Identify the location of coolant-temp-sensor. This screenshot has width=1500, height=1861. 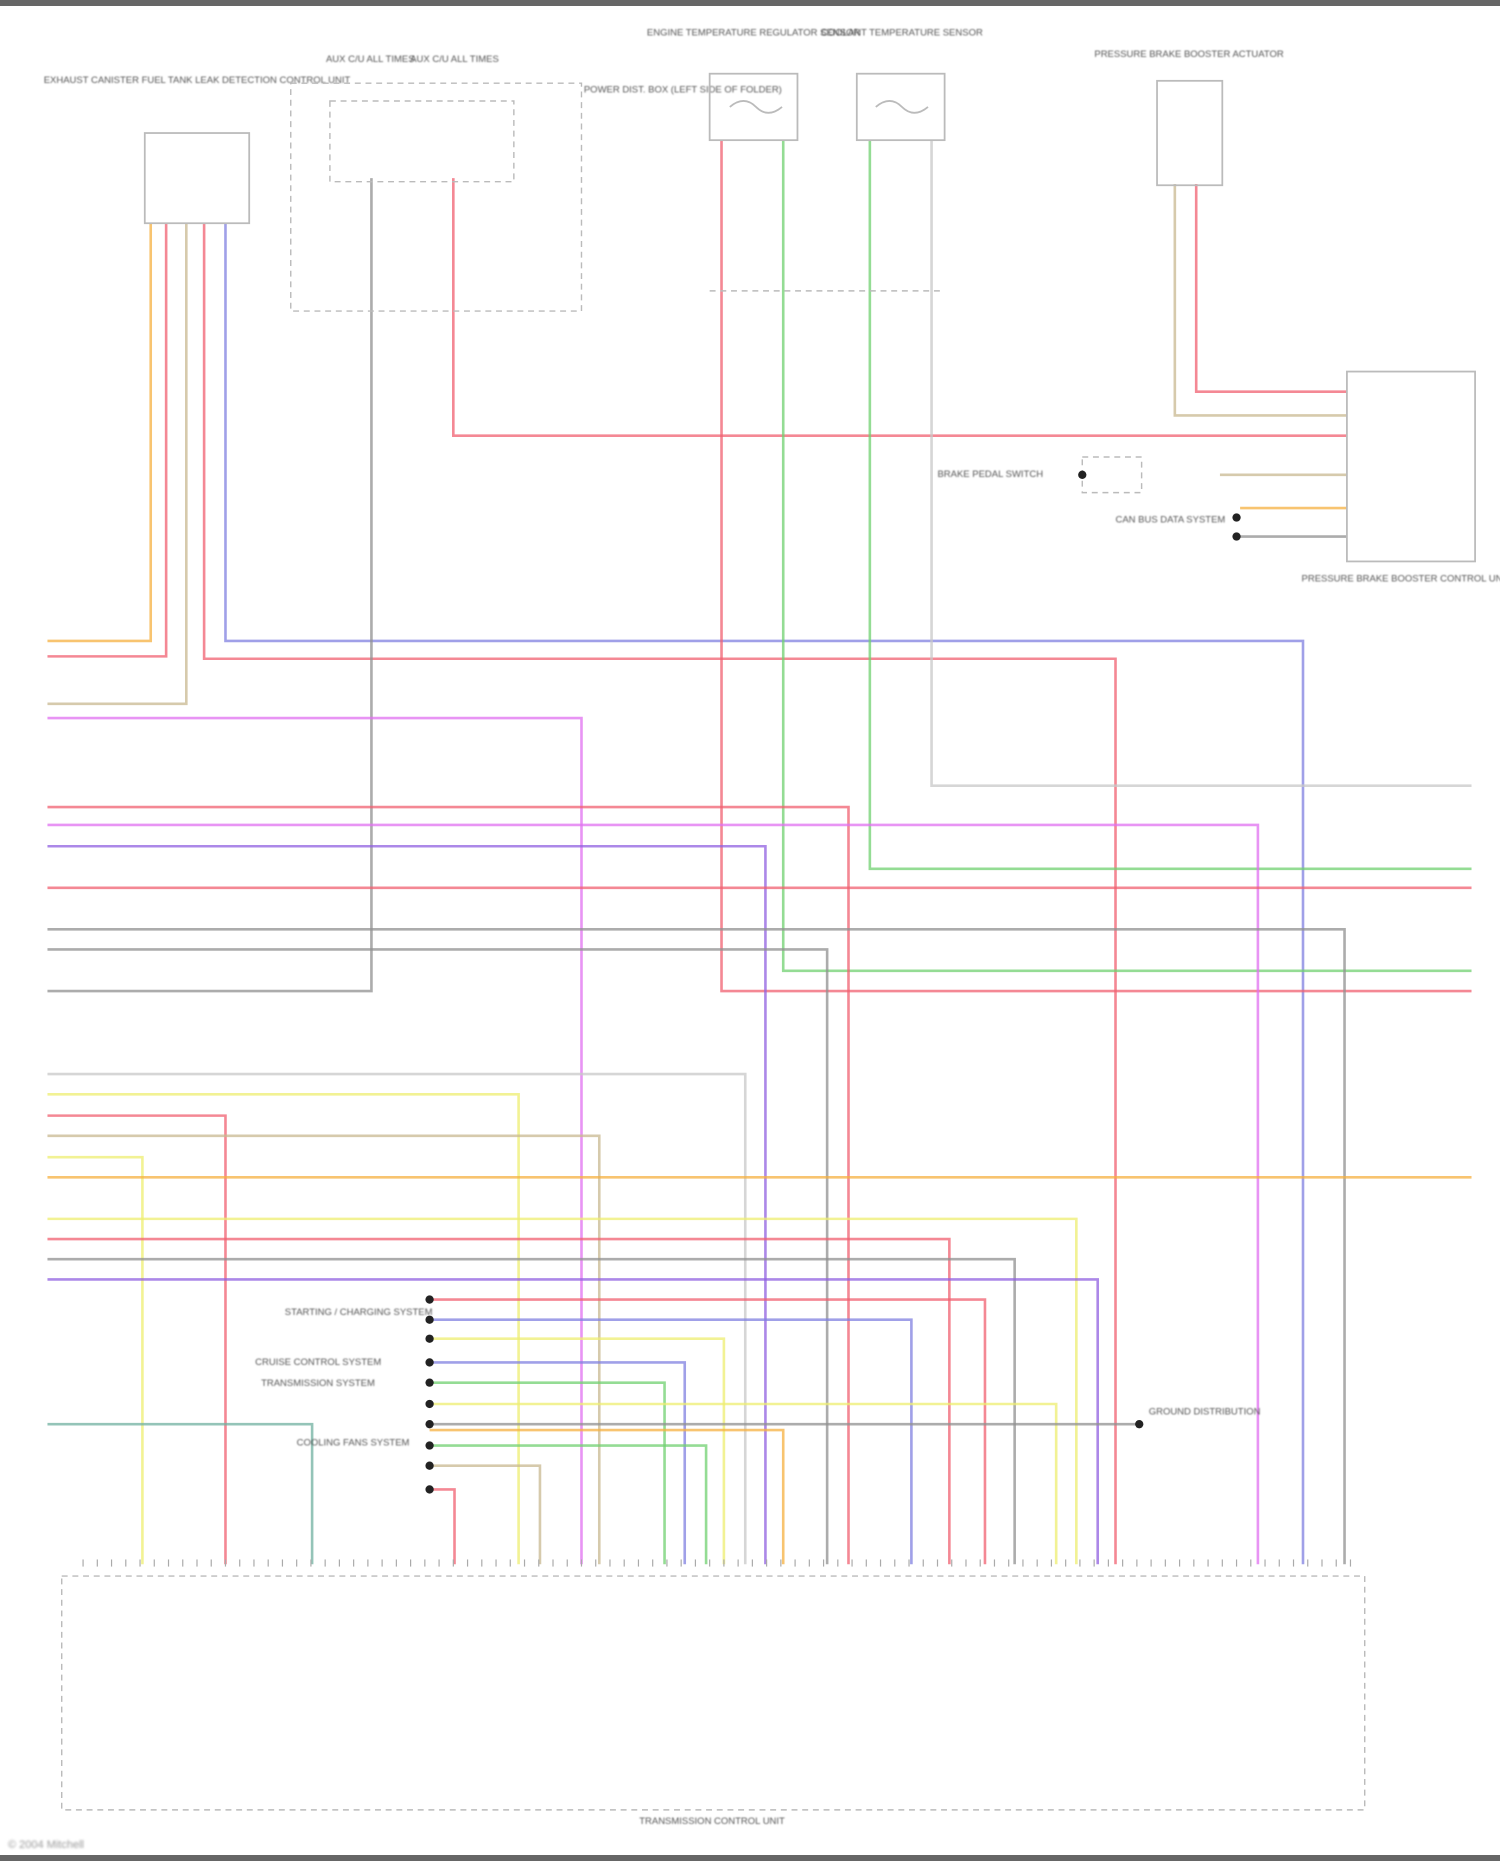
(900, 107).